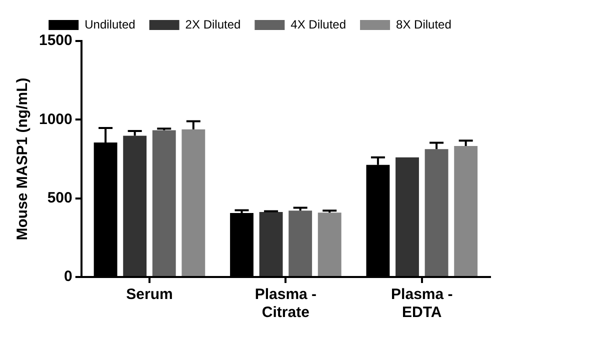 The image size is (600, 345). What do you see at coordinates (59, 197) in the screenshot?
I see `y-tick-label: 500` at bounding box center [59, 197].